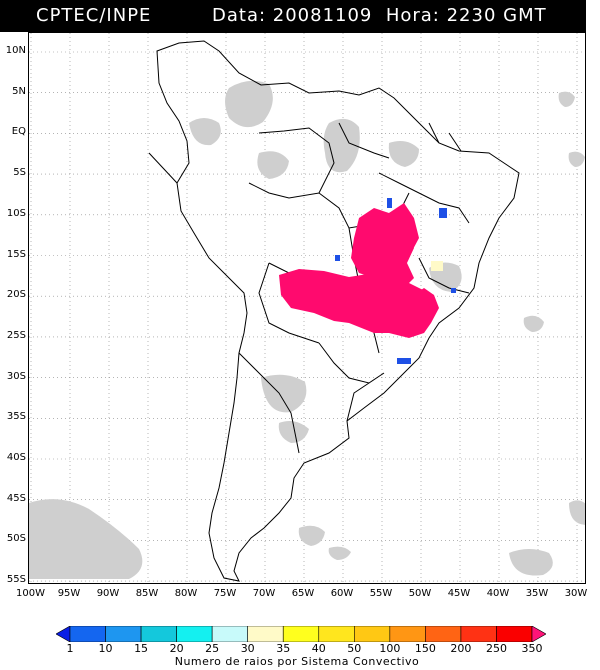 This screenshot has width=600, height=670. I want to click on color-bar-label: 100, so click(390, 648).